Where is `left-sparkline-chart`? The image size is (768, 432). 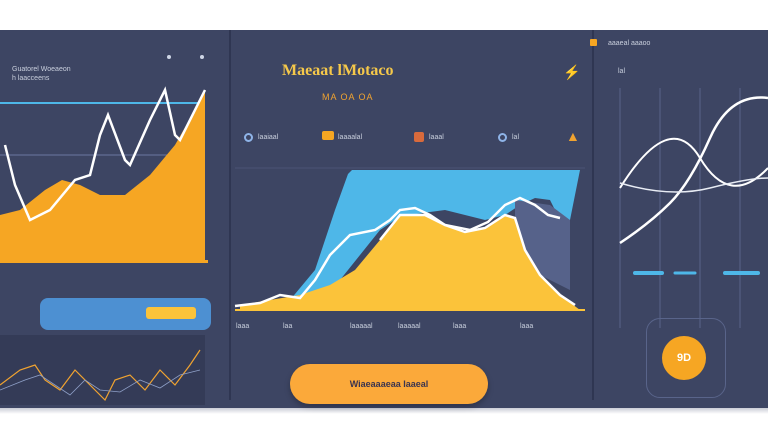
left-sparkline-chart is located at coordinates (102, 370).